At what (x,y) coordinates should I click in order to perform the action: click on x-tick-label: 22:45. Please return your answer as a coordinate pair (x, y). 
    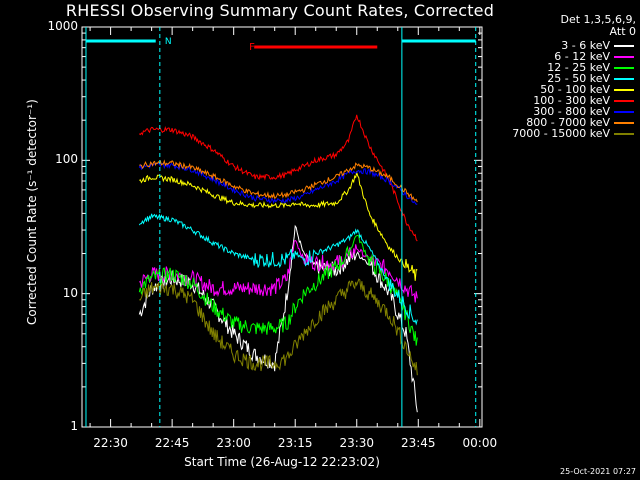
    Looking at the image, I should click on (172, 443).